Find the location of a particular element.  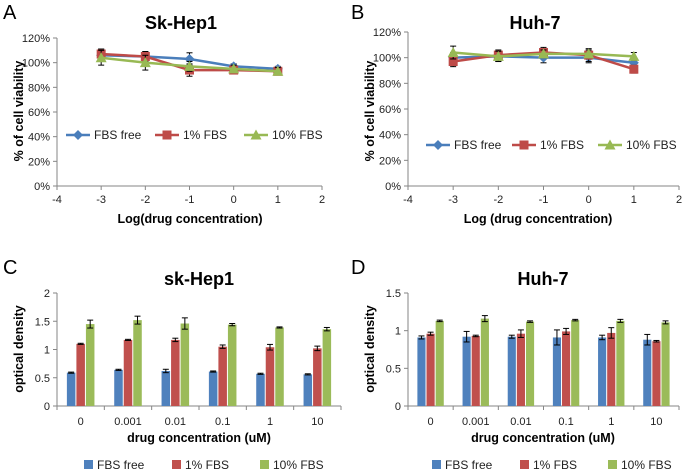

x-tick-label: 0.001 is located at coordinates (128, 422).